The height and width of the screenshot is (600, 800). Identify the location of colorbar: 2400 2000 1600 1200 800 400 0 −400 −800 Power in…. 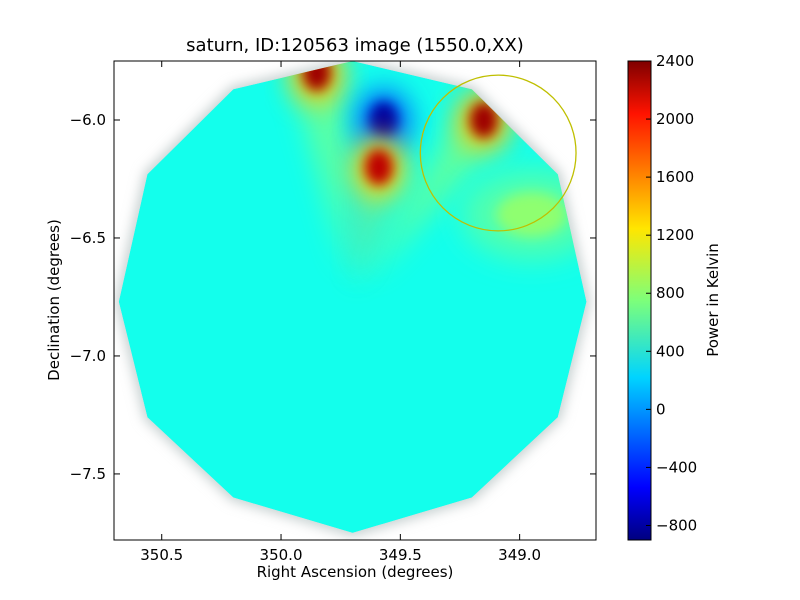
(674, 296).